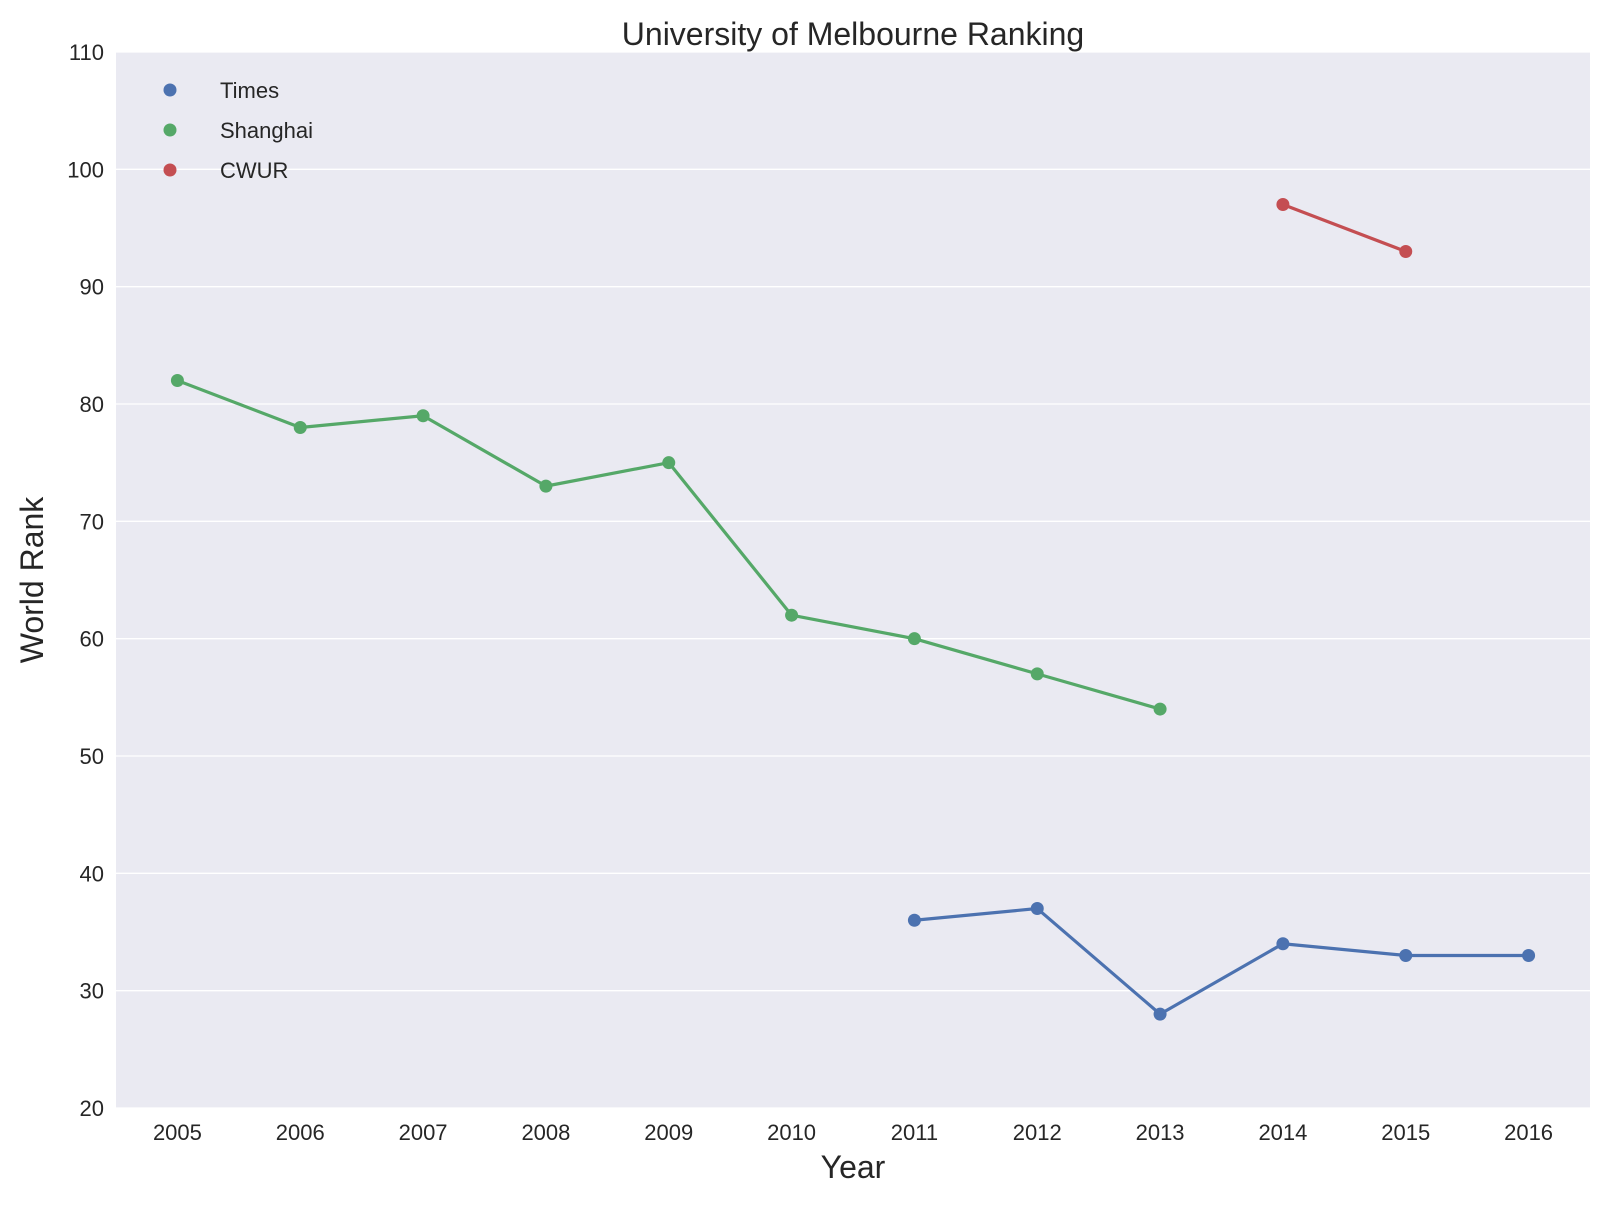 The height and width of the screenshot is (1205, 1600). I want to click on x-tick-label: 2014, so click(1282, 1132).